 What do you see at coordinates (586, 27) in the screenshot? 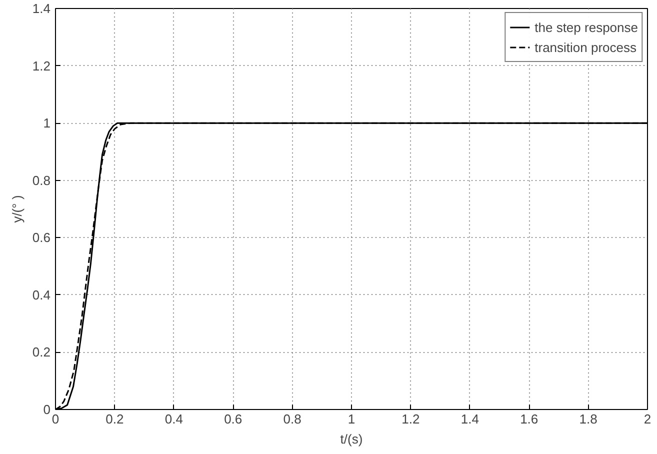
I see `legend-label: the step response` at bounding box center [586, 27].